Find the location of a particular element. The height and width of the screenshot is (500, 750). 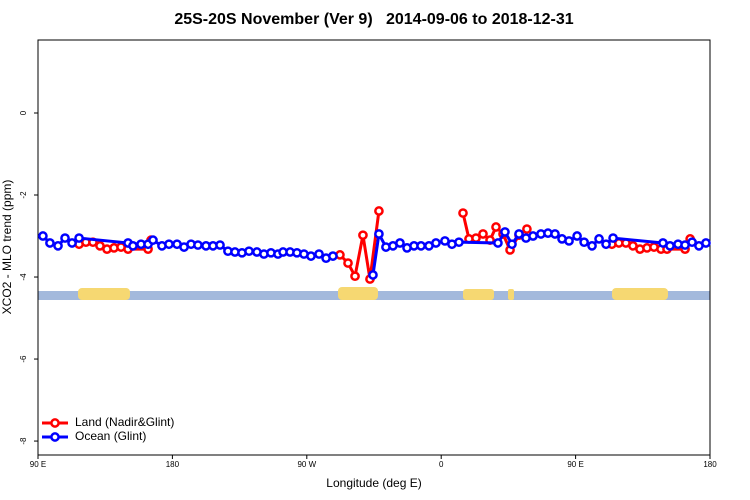

land-ocean-strip is located at coordinates (374, 293).